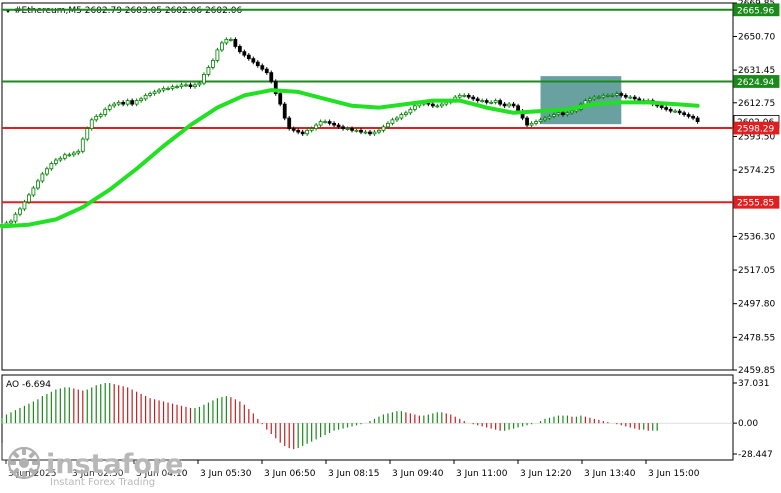 The height and width of the screenshot is (493, 781). What do you see at coordinates (756, 137) in the screenshot?
I see `price-tick-label: 2593.50` at bounding box center [756, 137].